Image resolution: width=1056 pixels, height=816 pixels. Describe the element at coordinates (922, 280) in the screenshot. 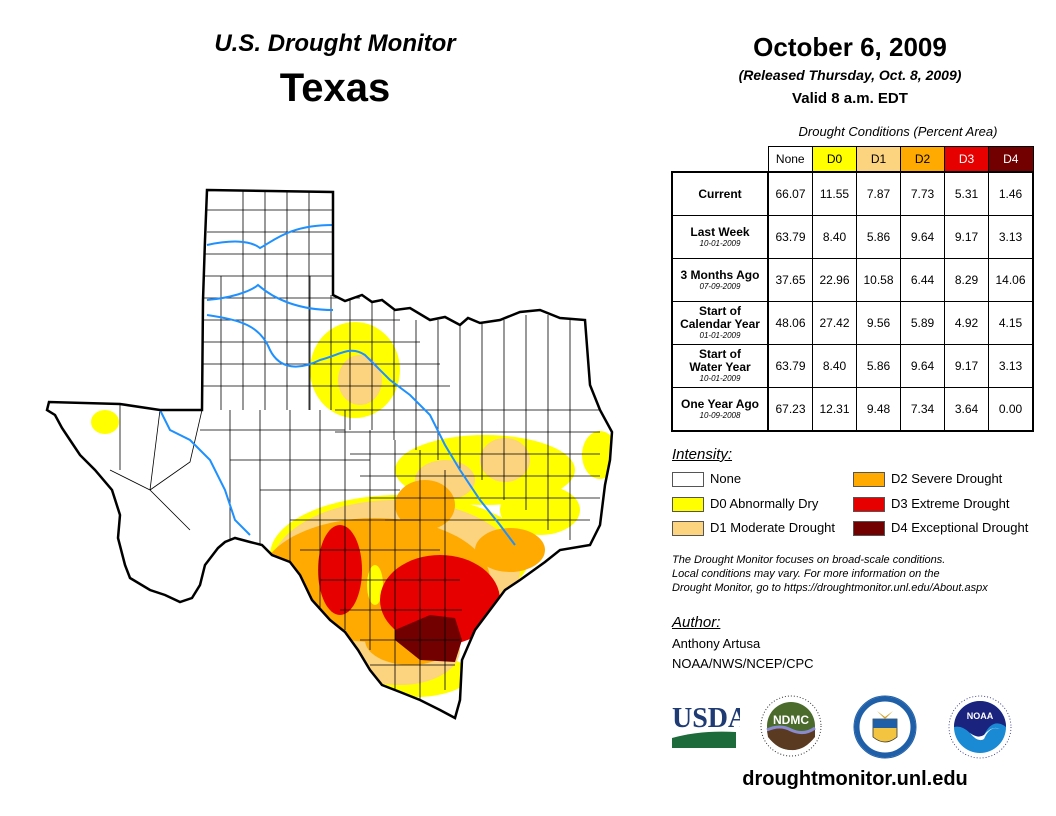

I see `cell: 6.44` at that location.